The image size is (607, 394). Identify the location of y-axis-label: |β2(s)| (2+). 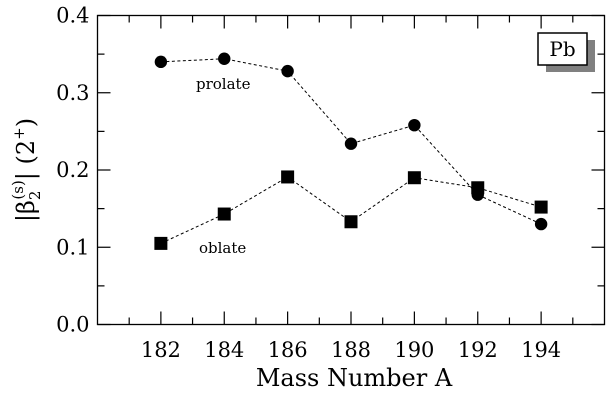
(26, 170).